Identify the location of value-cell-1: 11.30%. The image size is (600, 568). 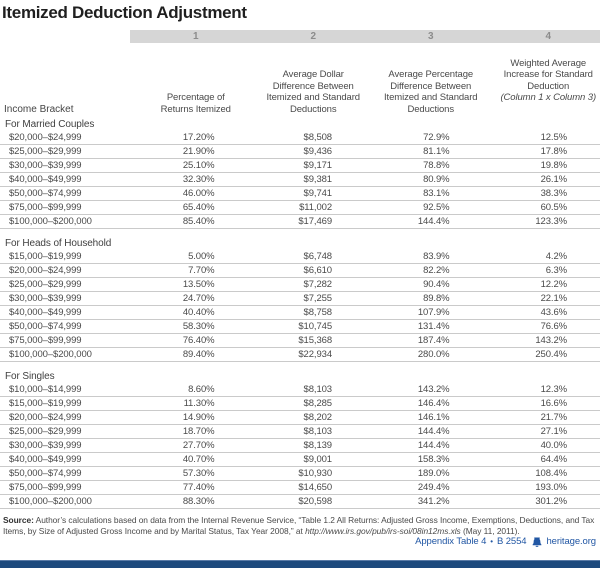
(199, 403).